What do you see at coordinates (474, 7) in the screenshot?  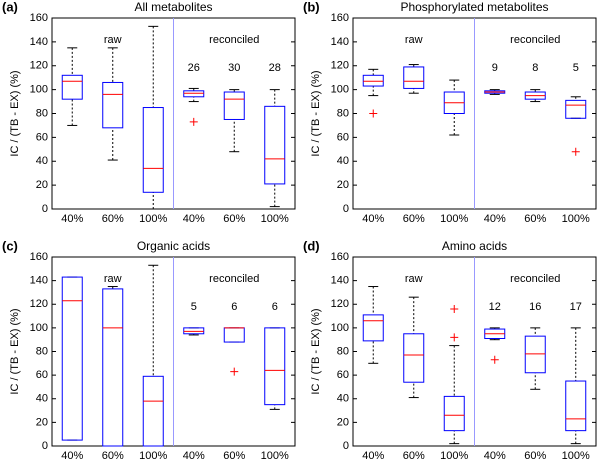 I see `panel-title: Phosphorylated metabolites` at bounding box center [474, 7].